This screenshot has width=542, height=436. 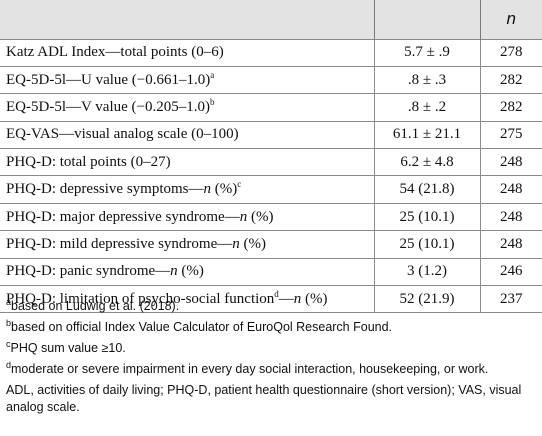 I want to click on footnote-marker: c, so click(x=239, y=184).